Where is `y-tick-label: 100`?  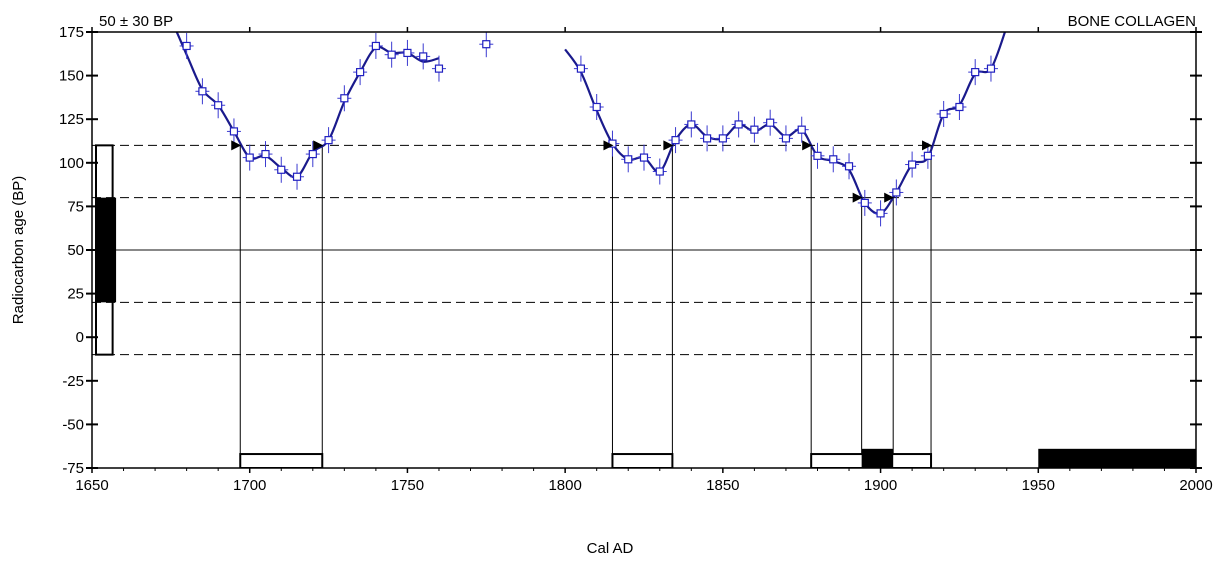
y-tick-label: 100 is located at coordinates (71, 163).